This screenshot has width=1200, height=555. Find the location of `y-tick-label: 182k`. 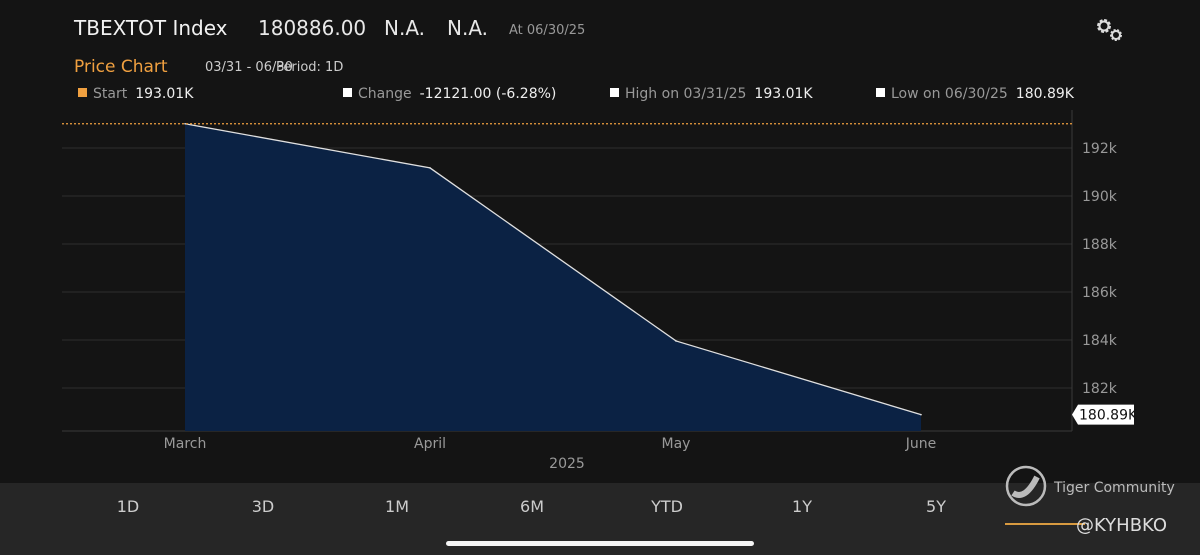

y-tick-label: 182k is located at coordinates (1100, 389).